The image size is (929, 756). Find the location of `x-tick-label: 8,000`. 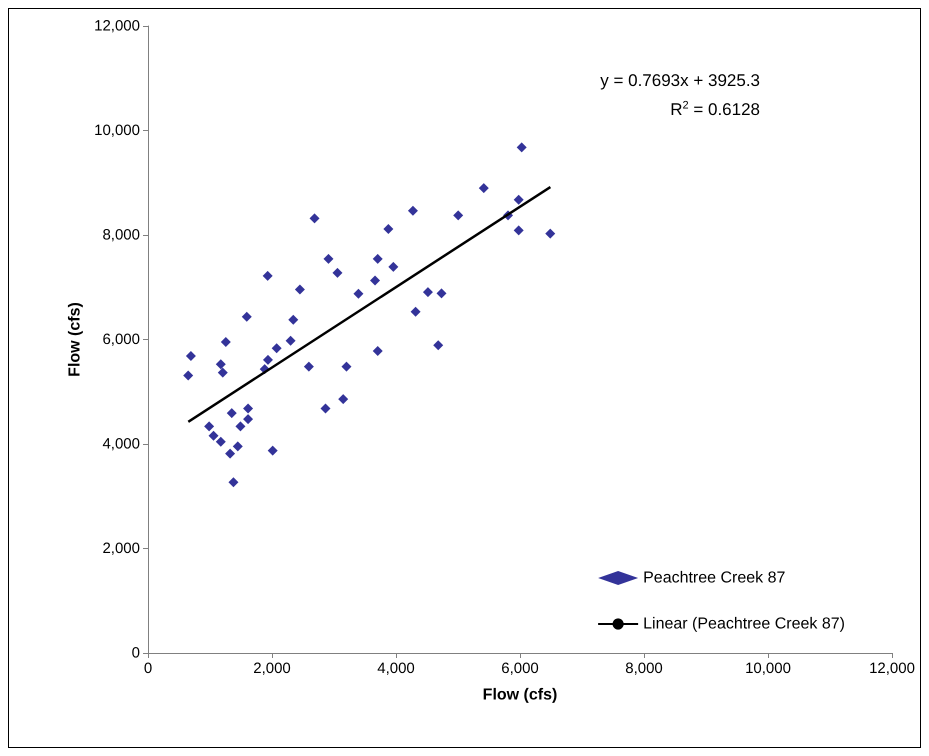

x-tick-label: 8,000 is located at coordinates (644, 668).